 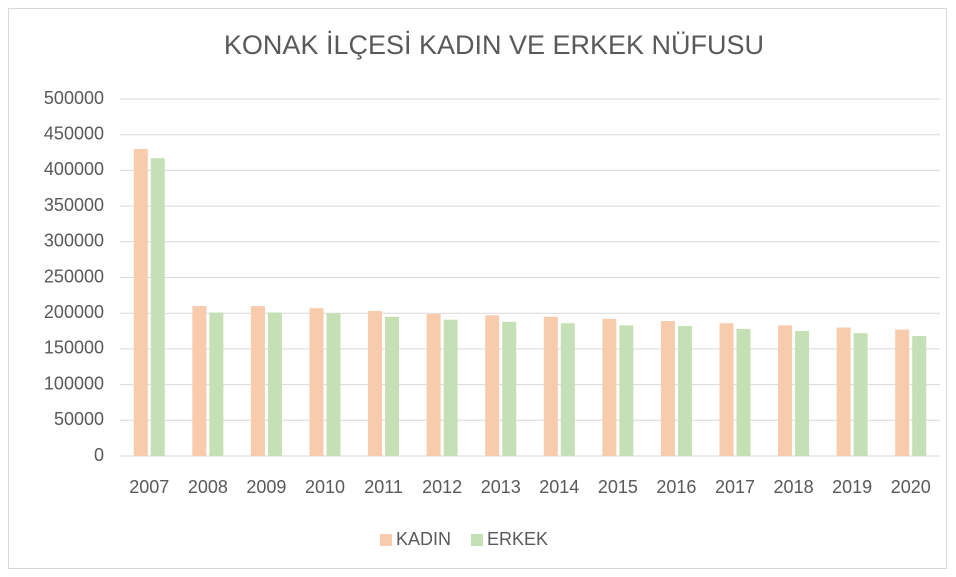 I want to click on x-tick-label: 2007, so click(x=149, y=487).